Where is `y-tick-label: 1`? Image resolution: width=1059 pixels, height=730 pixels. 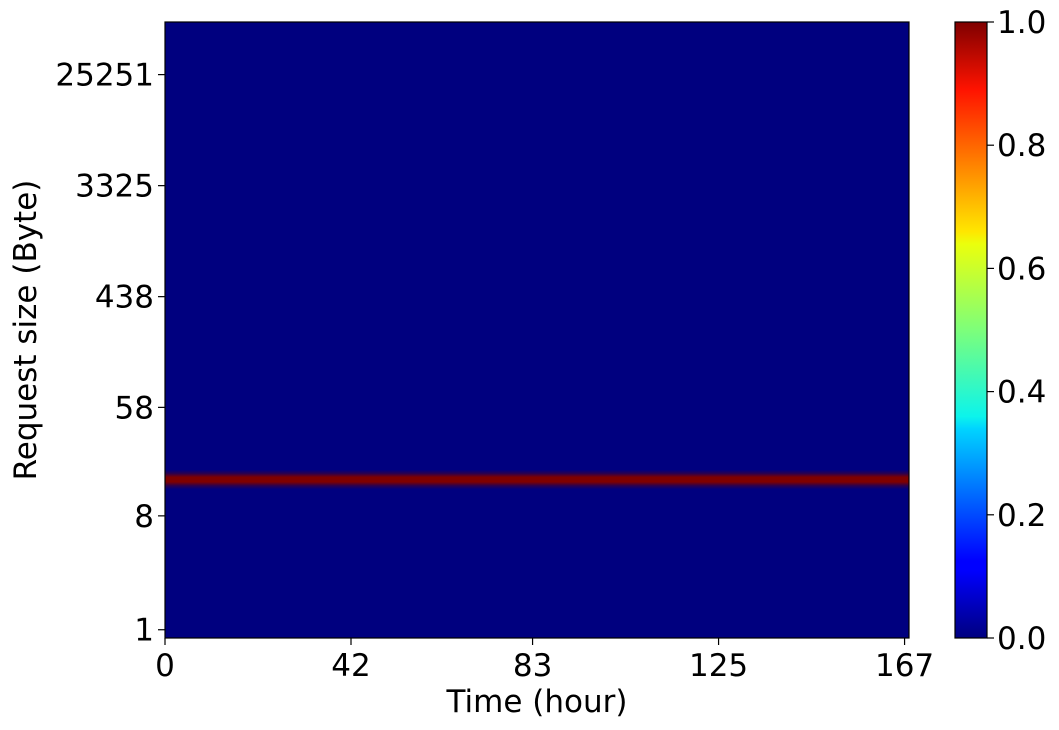
y-tick-label: 1 is located at coordinates (144, 631).